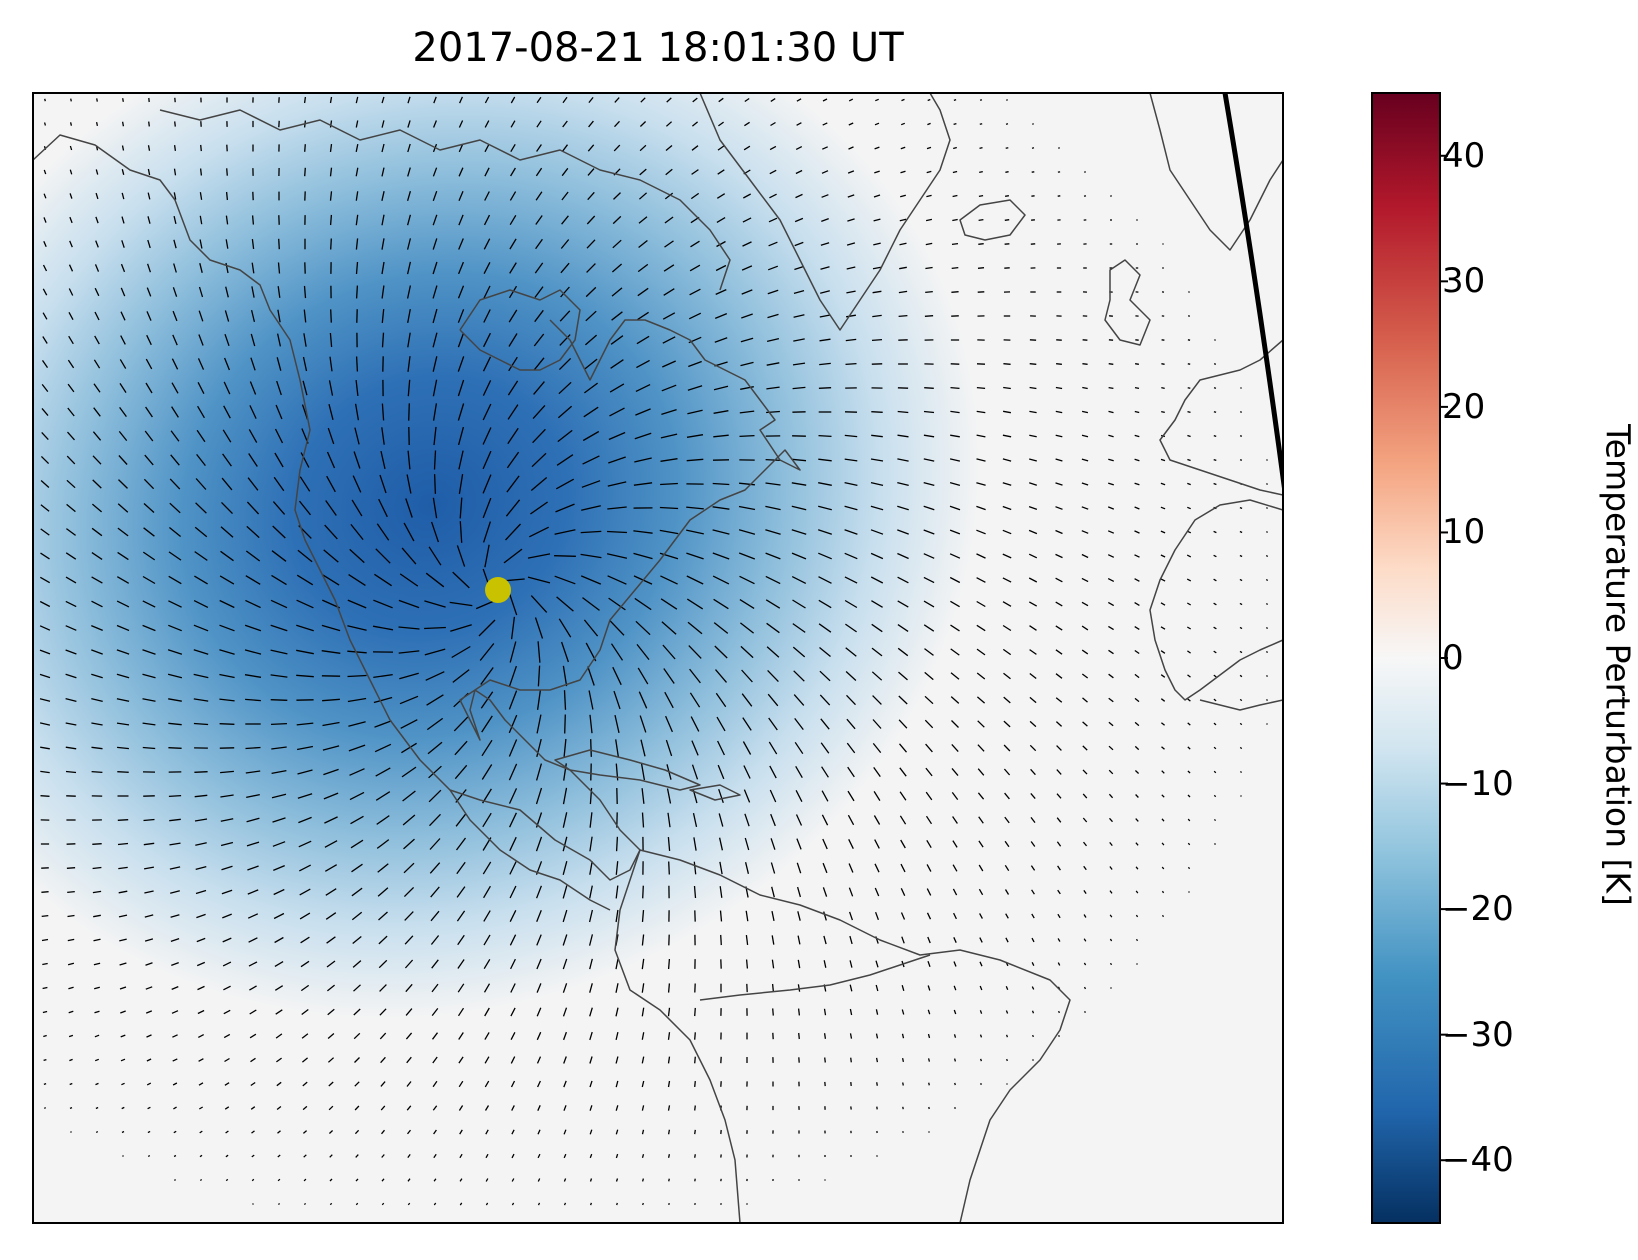 The height and width of the screenshot is (1260, 1638). I want to click on coastline-europe-west, so click(1221, 417).